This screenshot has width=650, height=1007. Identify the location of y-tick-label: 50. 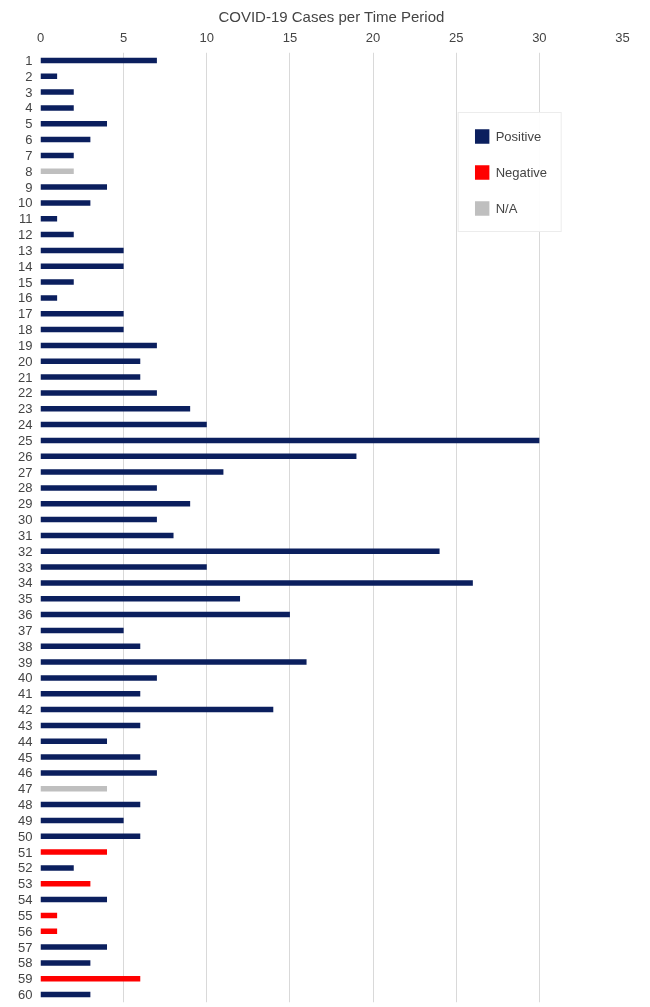
(25, 836).